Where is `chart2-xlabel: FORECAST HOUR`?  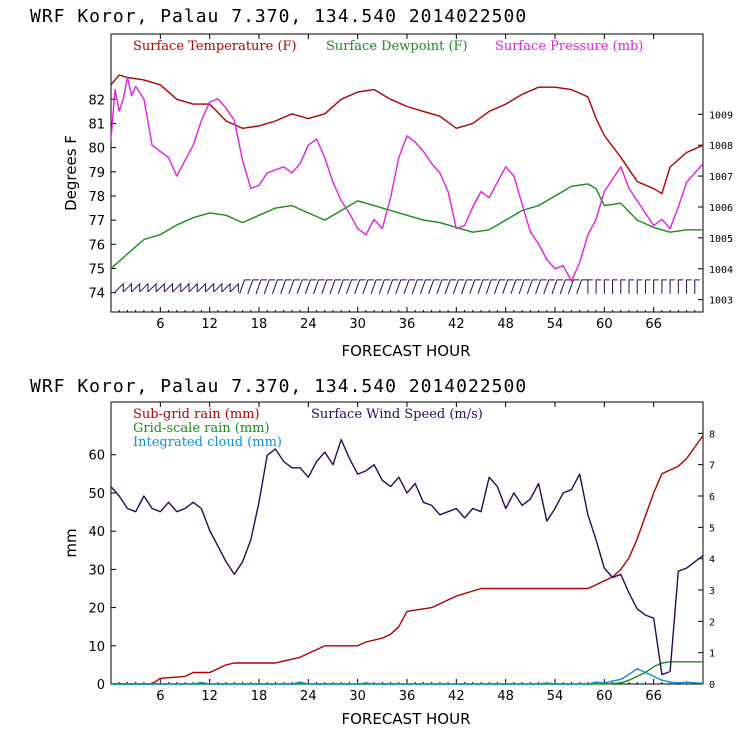
chart2-xlabel: FORECAST HOUR is located at coordinates (405, 719).